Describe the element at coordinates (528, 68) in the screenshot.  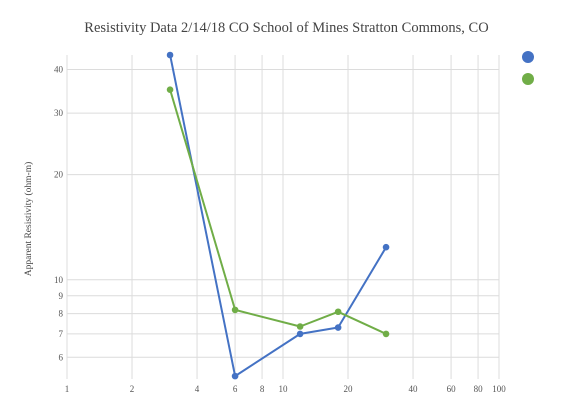
I see `legend` at that location.